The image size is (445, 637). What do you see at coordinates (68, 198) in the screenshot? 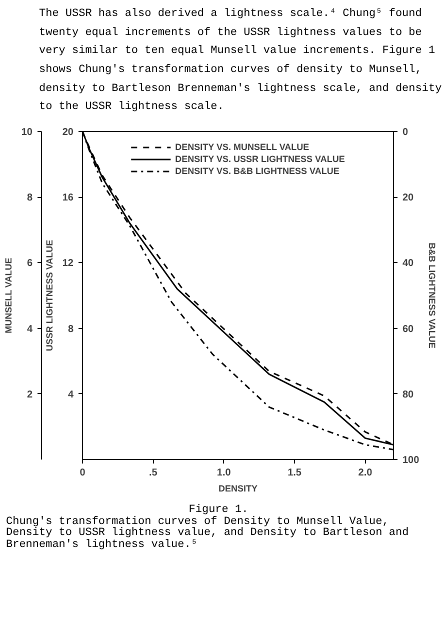
I see `y-tick-label: 16` at bounding box center [68, 198].